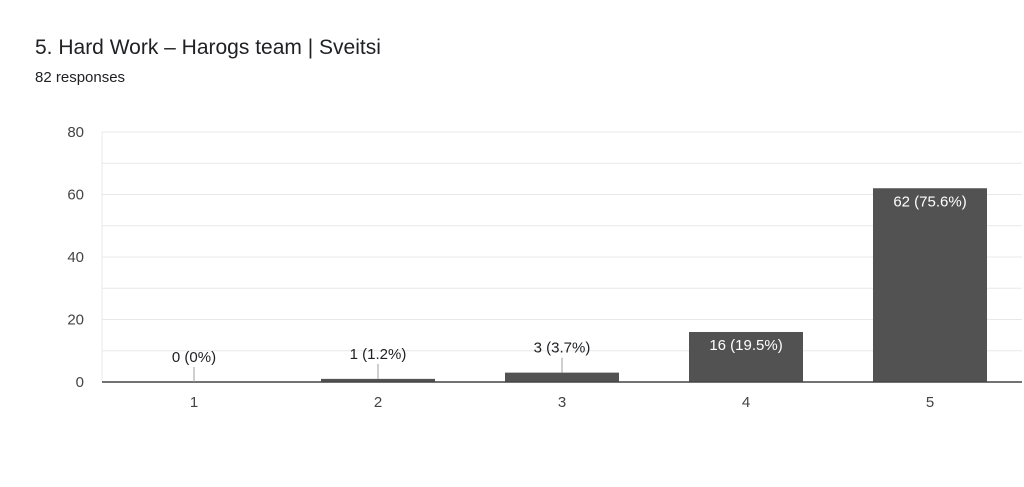  I want to click on x-tick-label: 1, so click(194, 402).